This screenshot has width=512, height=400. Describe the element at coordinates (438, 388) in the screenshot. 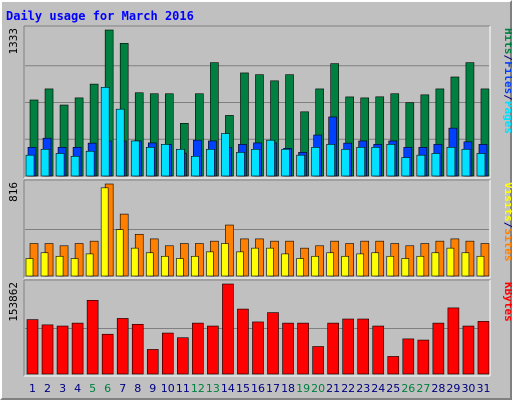

I see `day-label-28: 28` at that location.